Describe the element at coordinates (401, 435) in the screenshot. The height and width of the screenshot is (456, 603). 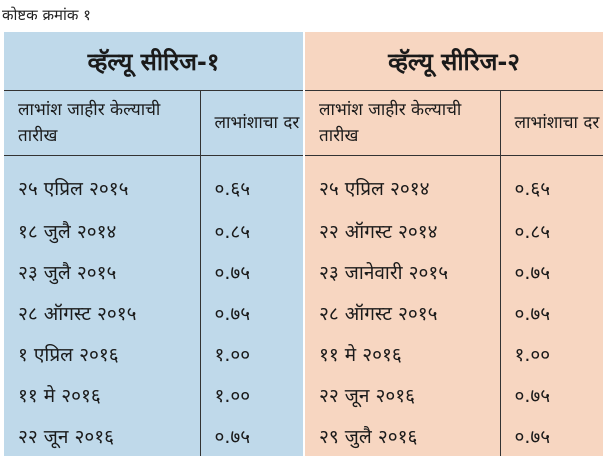
I see `series-2-date-cell: २९ जुलै २०१६` at that location.